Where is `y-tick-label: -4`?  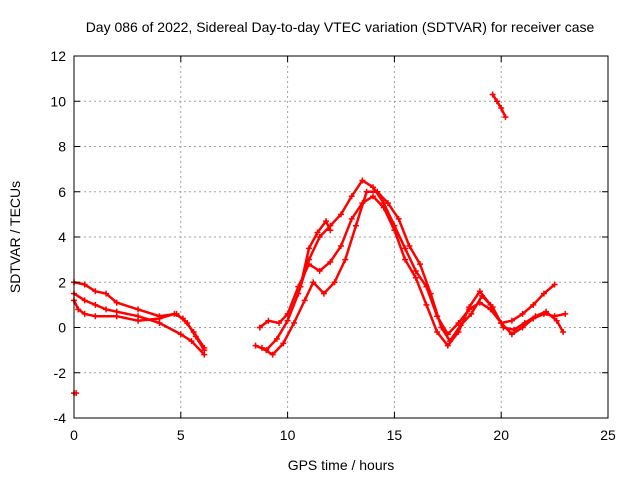
y-tick-label: -4 is located at coordinates (60, 418).